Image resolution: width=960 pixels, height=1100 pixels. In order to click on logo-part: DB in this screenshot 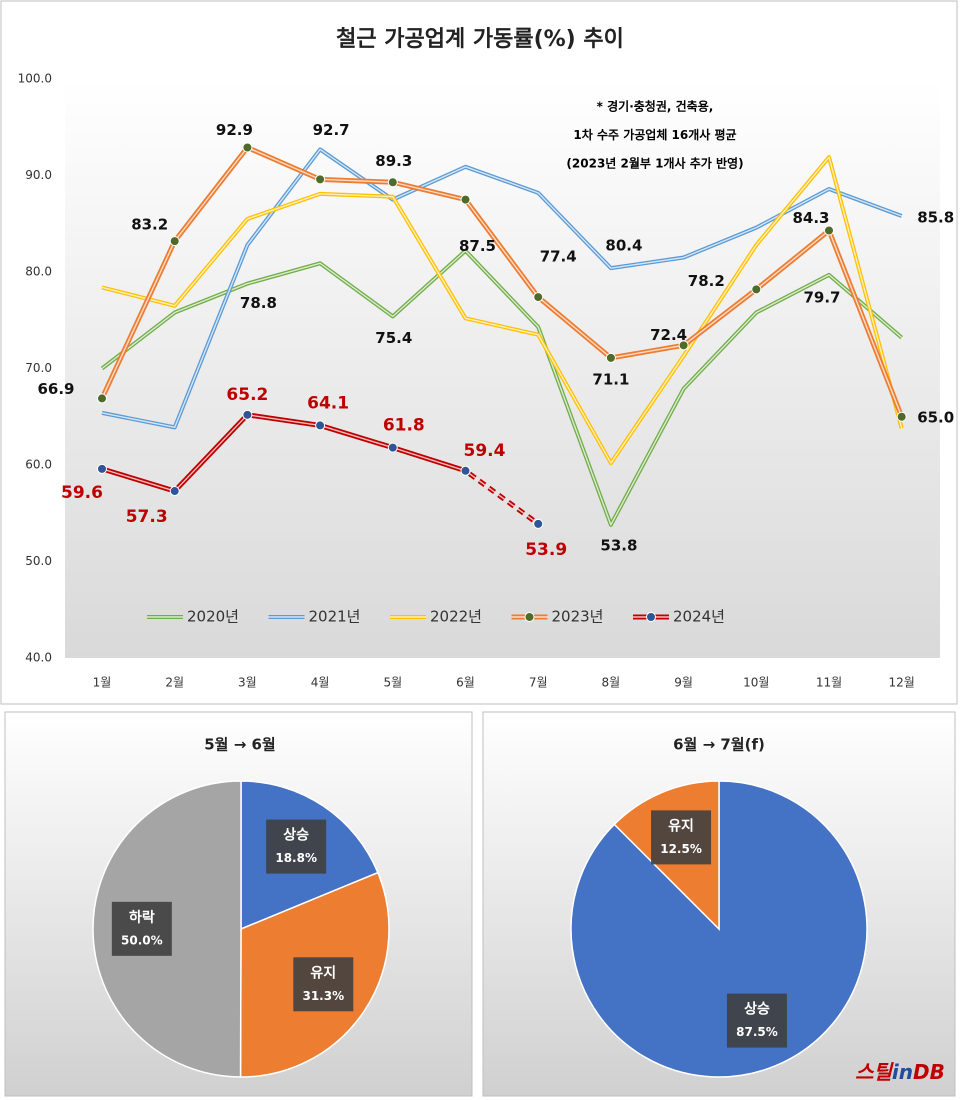, I will do `click(929, 1072)`.